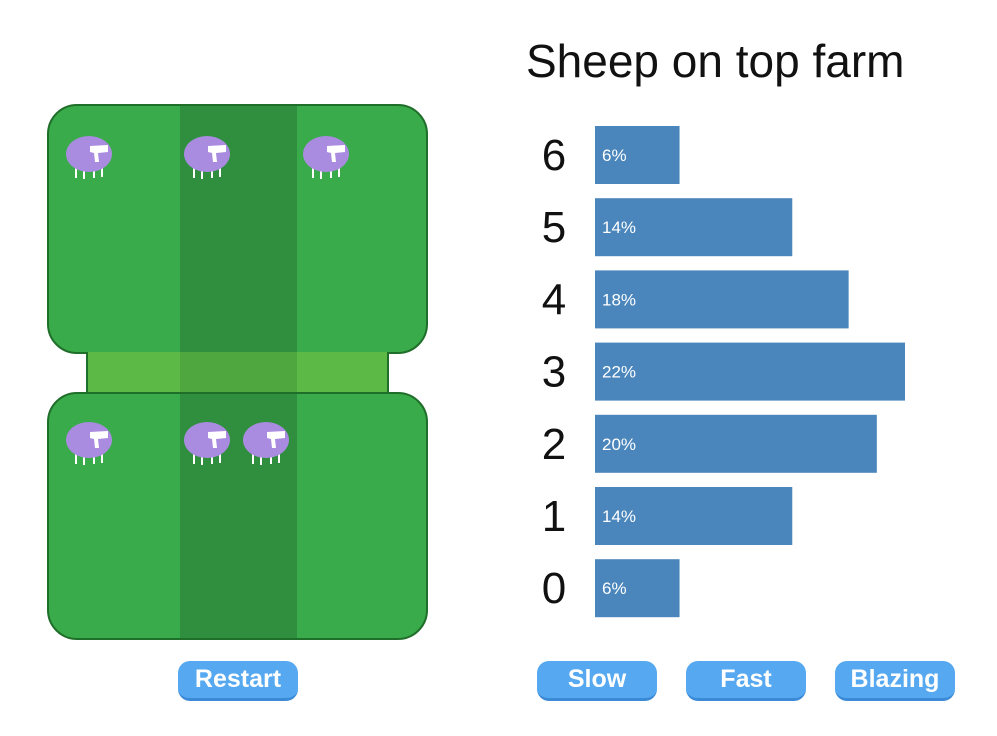  Describe the element at coordinates (554, 444) in the screenshot. I see `category-label: 2` at that location.